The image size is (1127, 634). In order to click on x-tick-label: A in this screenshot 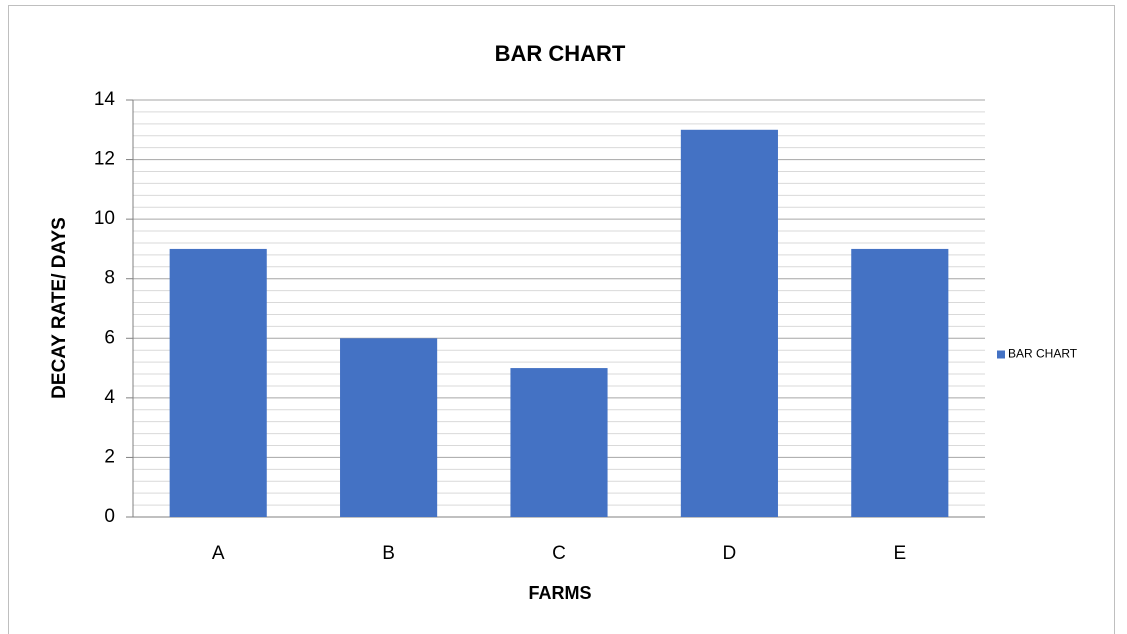, I will do `click(218, 553)`.